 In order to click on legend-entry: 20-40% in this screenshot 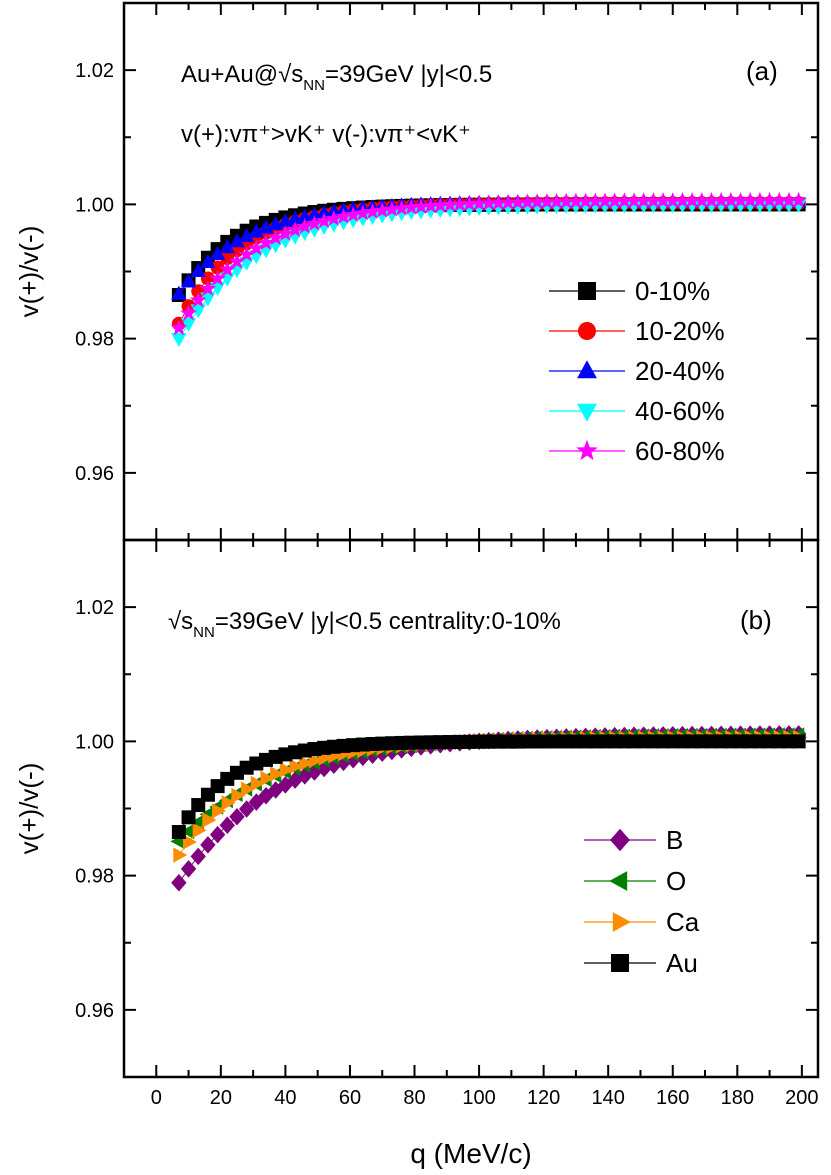, I will do `click(637, 371)`.